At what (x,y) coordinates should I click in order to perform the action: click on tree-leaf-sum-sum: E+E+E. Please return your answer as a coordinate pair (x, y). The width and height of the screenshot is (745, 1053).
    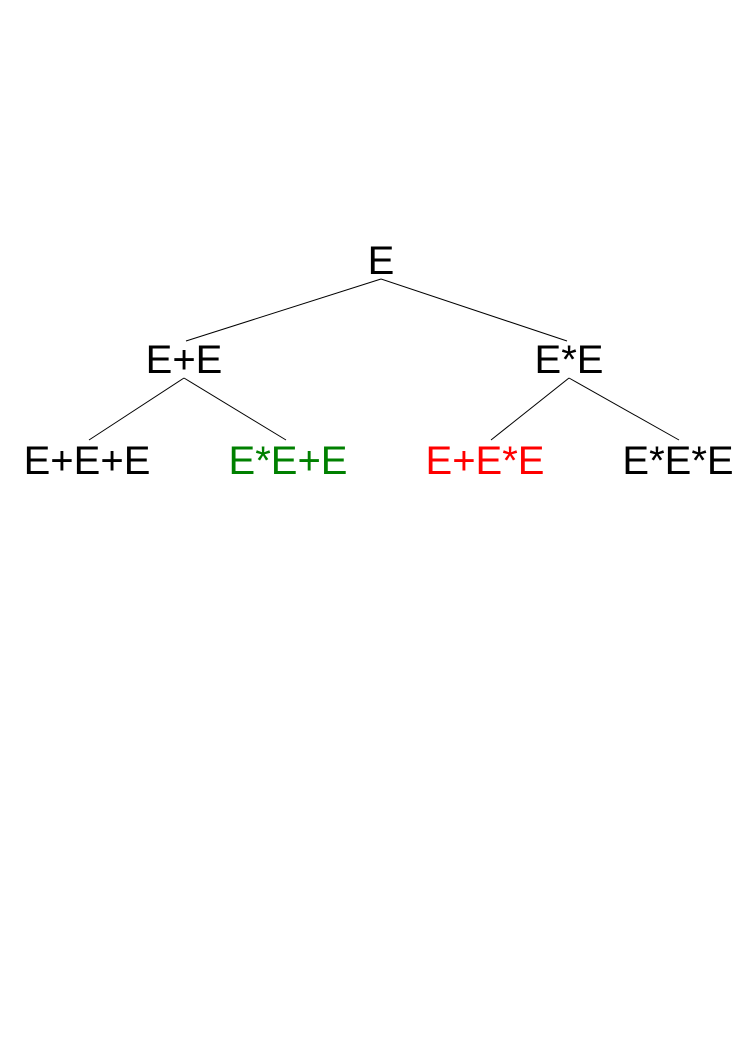
    Looking at the image, I should click on (87, 461).